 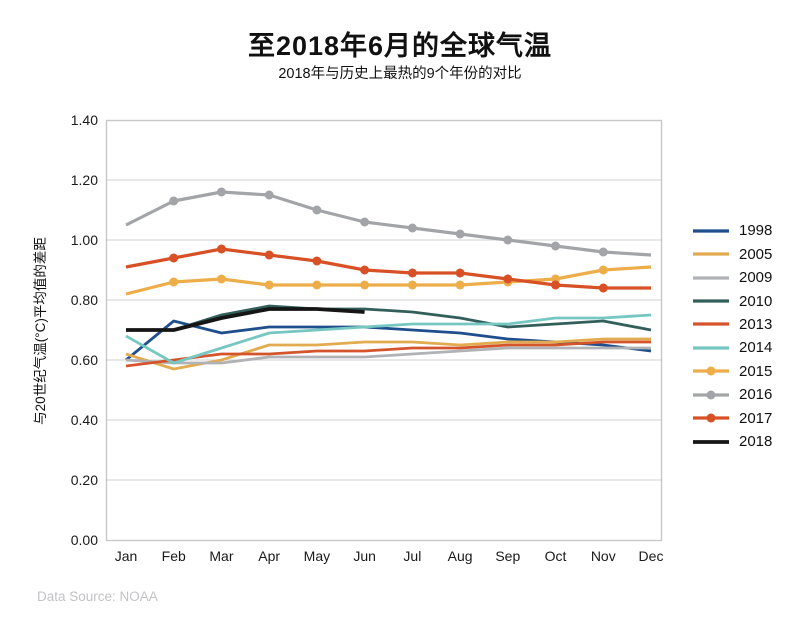 I want to click on marker-2015-Nov, so click(x=603, y=270).